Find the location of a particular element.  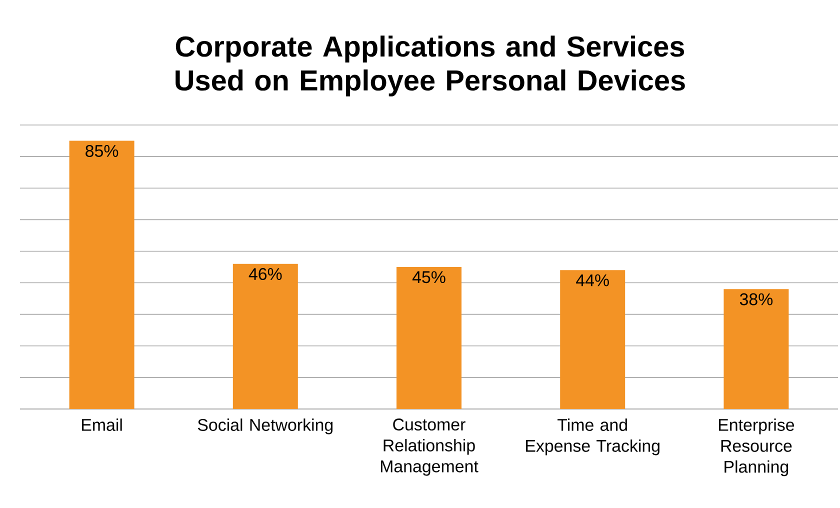

data-label: 46% is located at coordinates (265, 274).